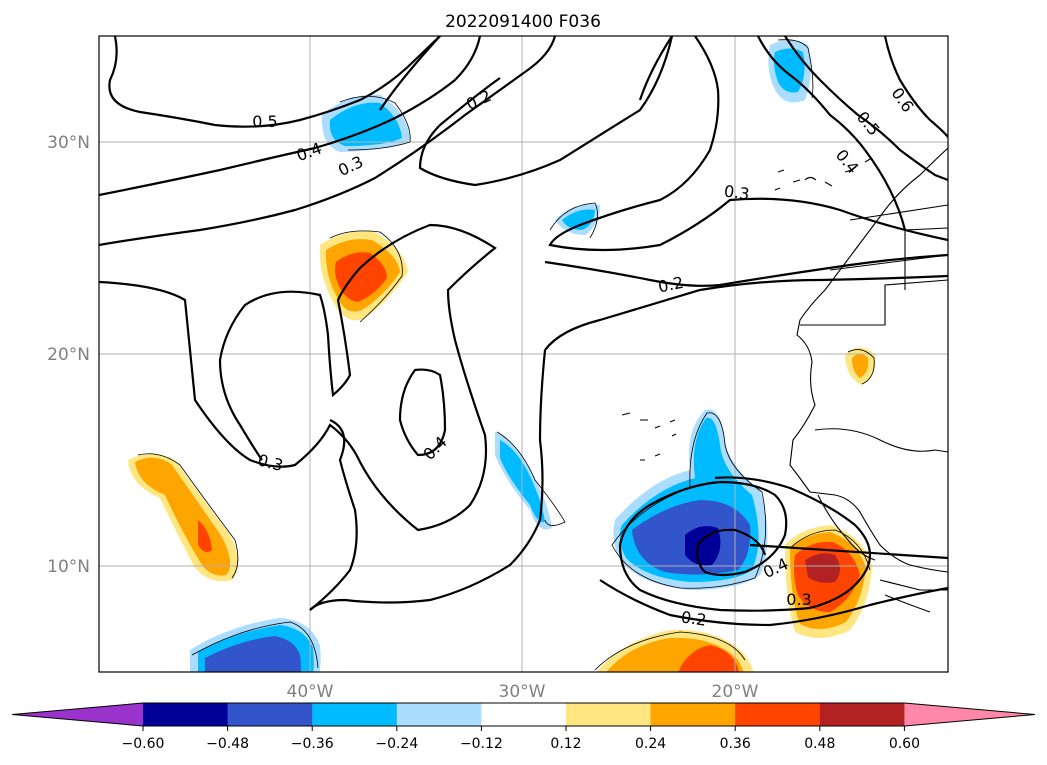  What do you see at coordinates (735, 744) in the screenshot?
I see `colorbar-tick-label: 0.36` at bounding box center [735, 744].